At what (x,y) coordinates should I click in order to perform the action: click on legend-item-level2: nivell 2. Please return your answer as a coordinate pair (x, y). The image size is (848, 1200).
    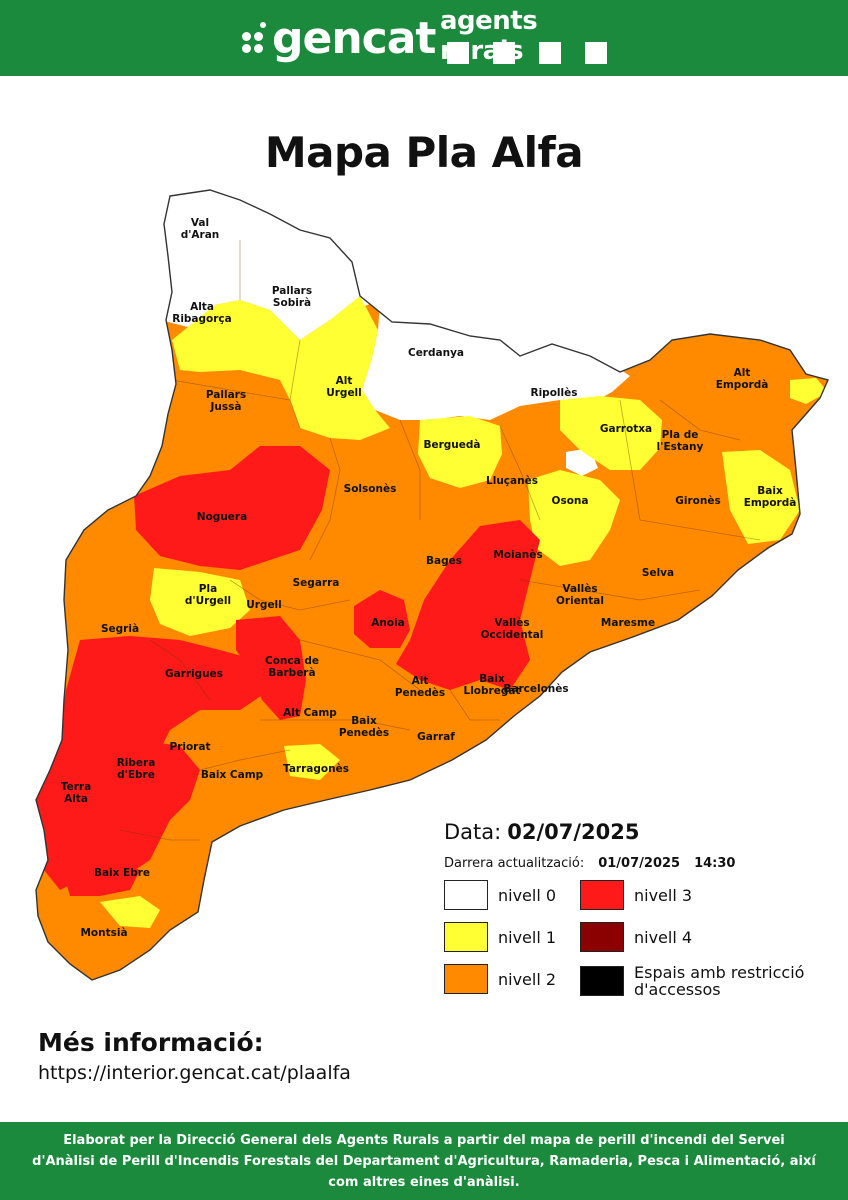
    Looking at the image, I should click on (500, 979).